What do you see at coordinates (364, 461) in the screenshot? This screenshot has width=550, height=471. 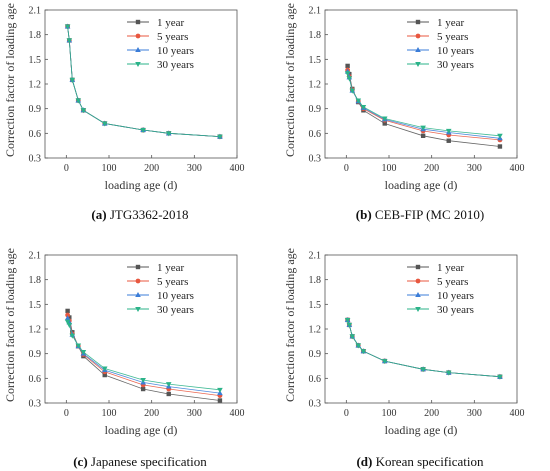 I see `caption-letter: (d)` at bounding box center [364, 461].